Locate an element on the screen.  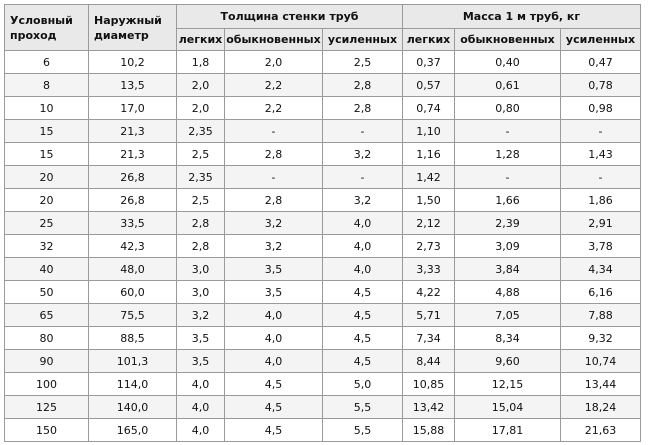
cell-mass-reinforced: 1,43 is located at coordinates (600, 154).